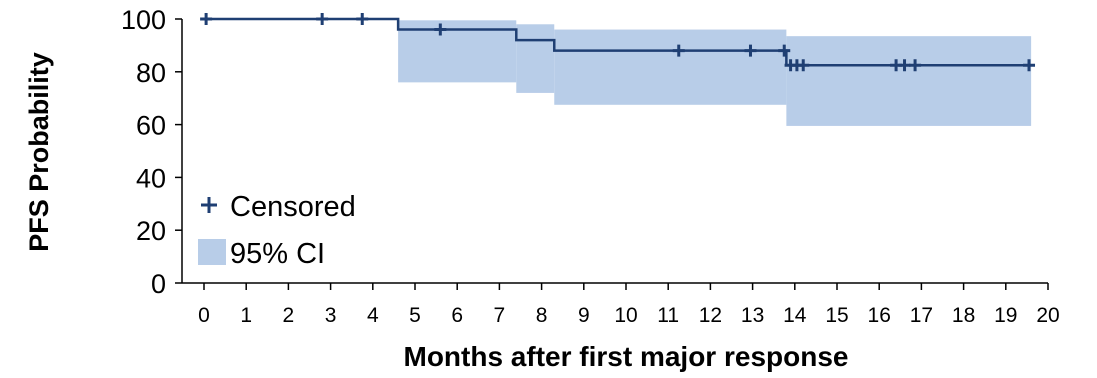 This screenshot has height=378, width=1097. What do you see at coordinates (212, 252) in the screenshot?
I see `legend-ci-swatch` at bounding box center [212, 252].